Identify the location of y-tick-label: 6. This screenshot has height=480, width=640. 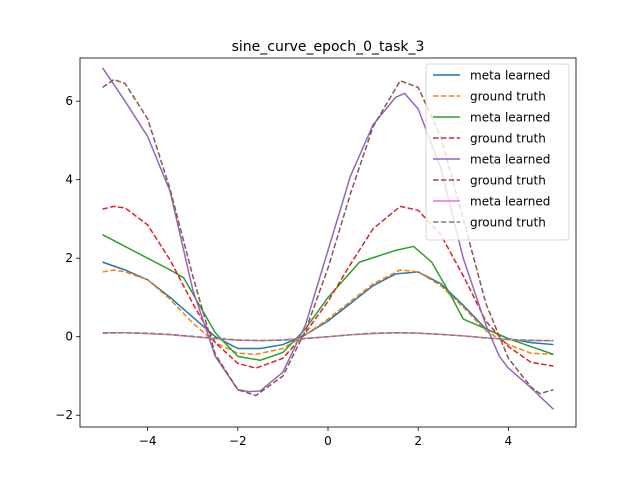
(69, 101).